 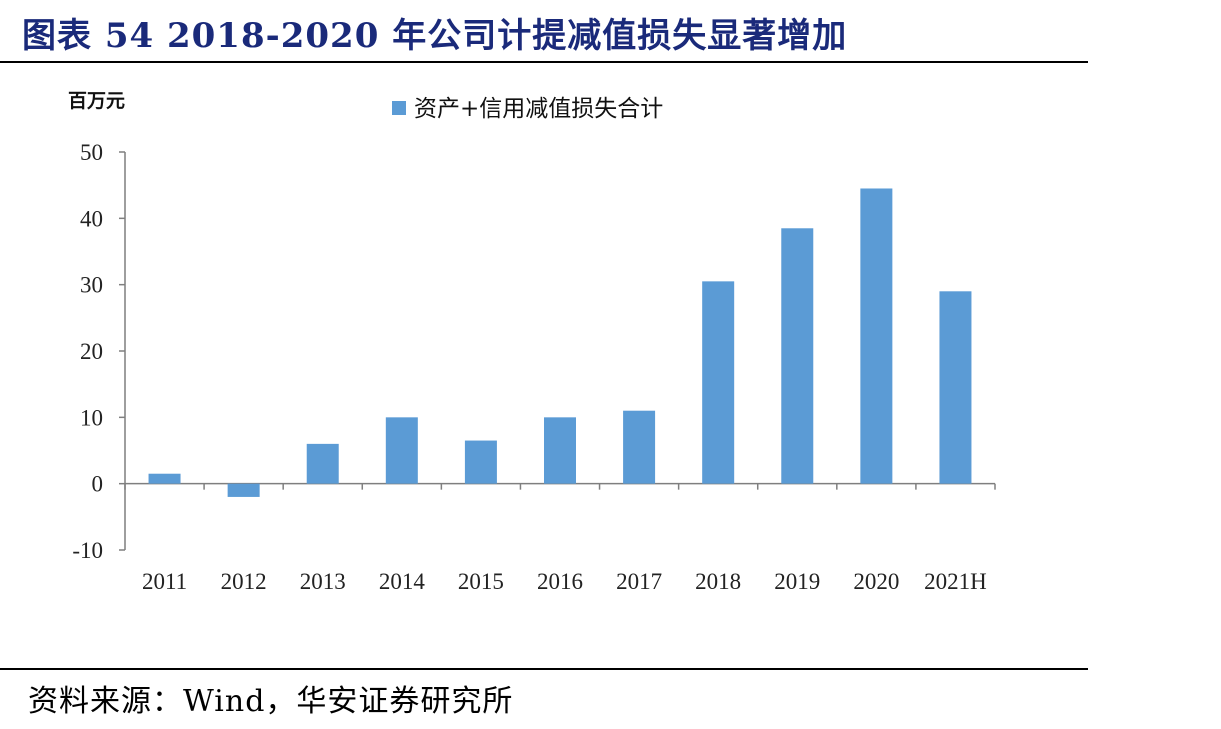 I want to click on x-tick-label: 2021H, so click(x=955, y=581).